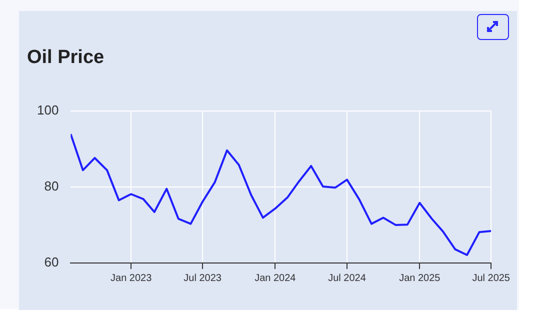  What do you see at coordinates (491, 278) in the screenshot?
I see `x-tick-label: Jul 2025` at bounding box center [491, 278].